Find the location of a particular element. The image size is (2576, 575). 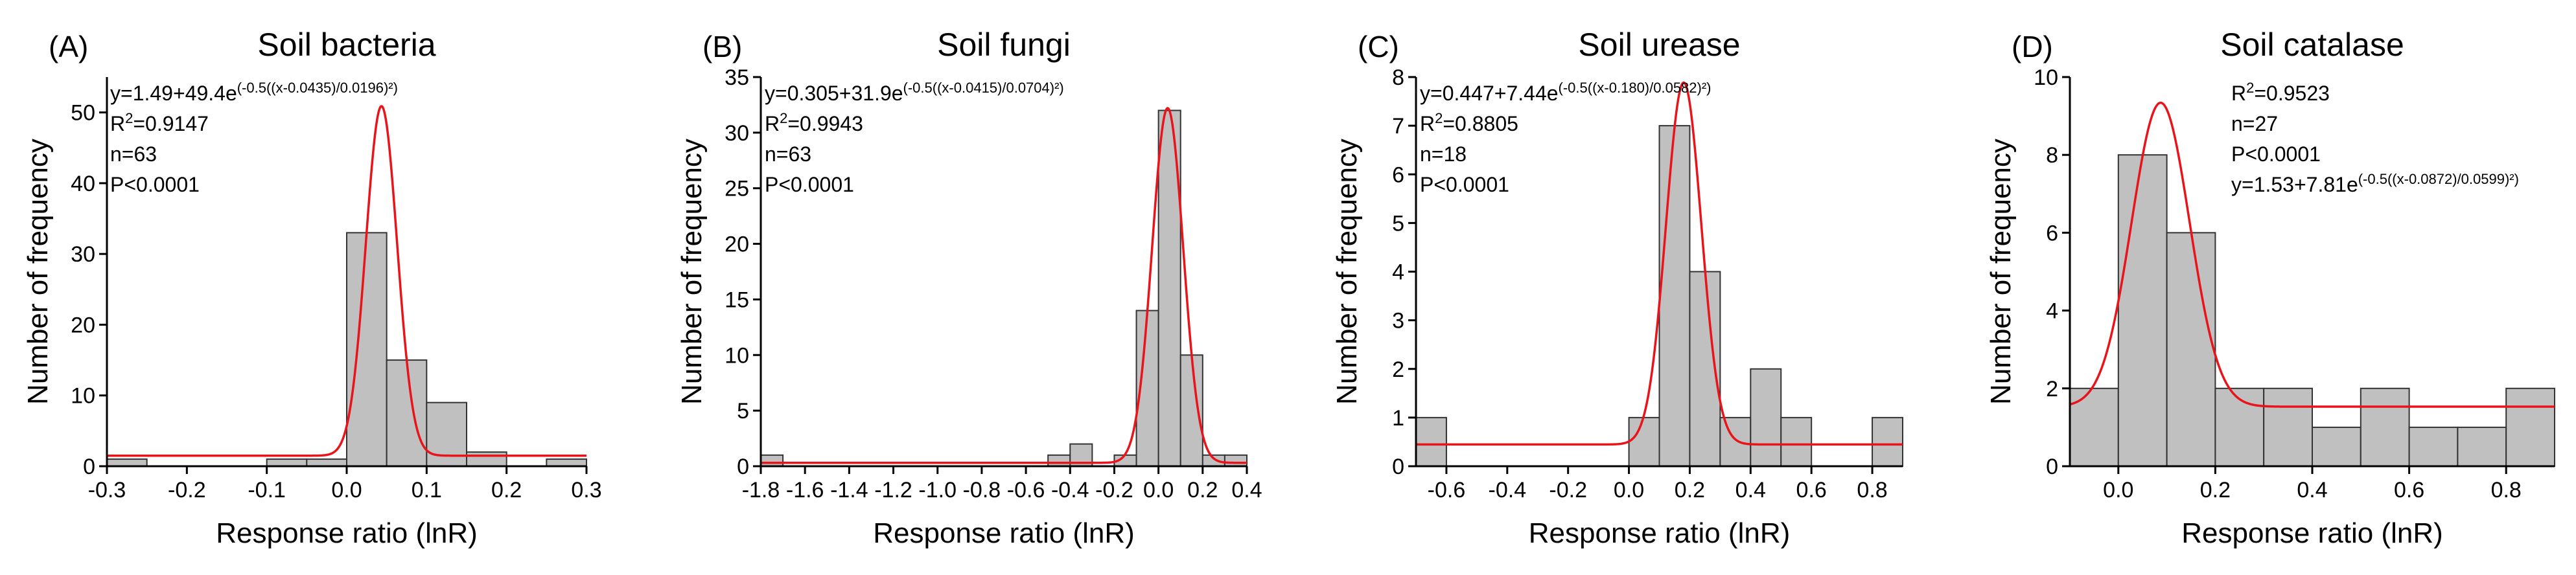

x-tick-label: -1.6 is located at coordinates (805, 490).